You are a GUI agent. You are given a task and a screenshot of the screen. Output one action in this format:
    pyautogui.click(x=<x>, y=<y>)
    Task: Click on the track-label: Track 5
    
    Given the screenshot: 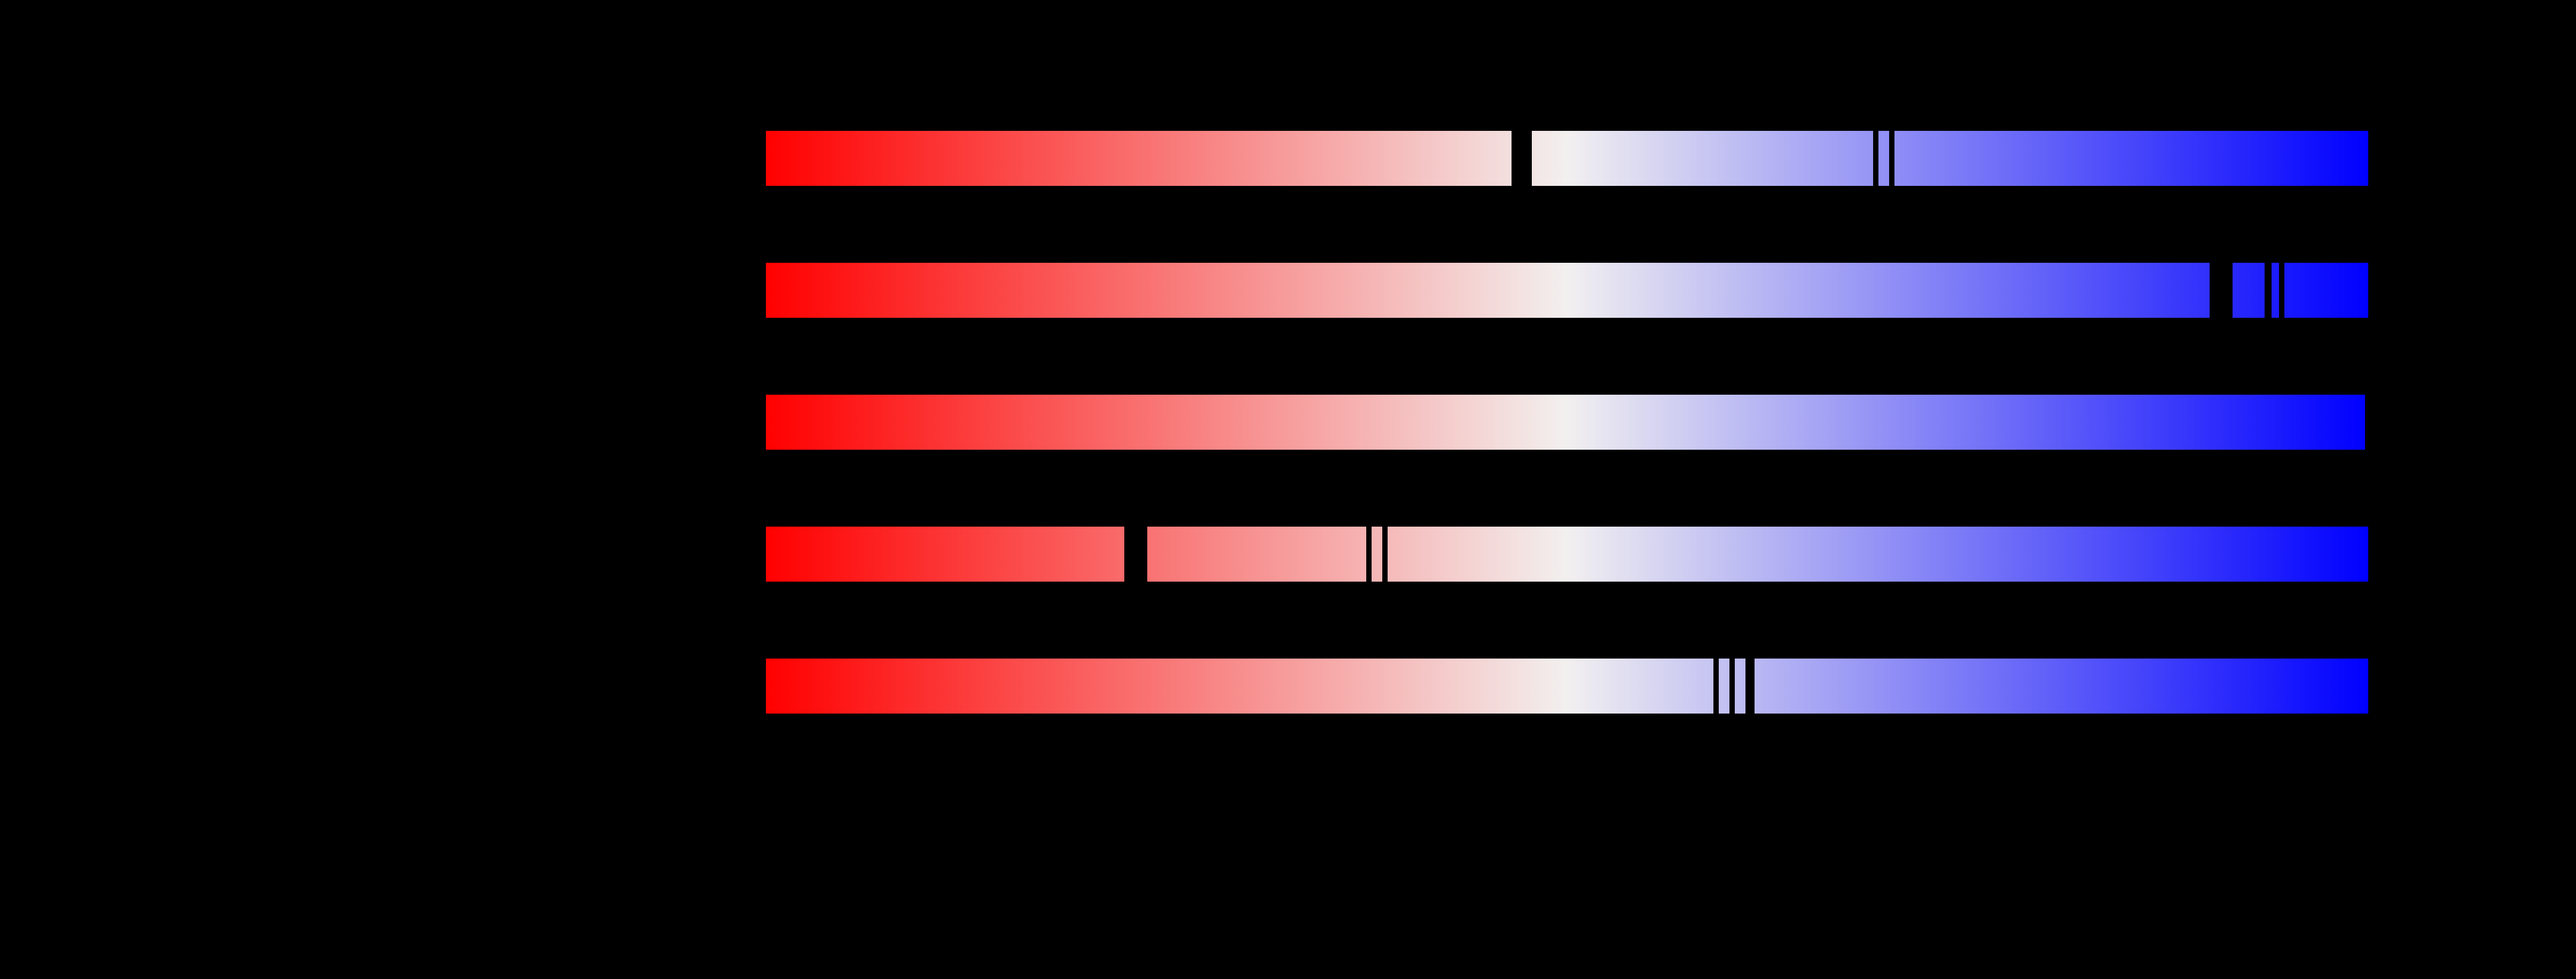 What is the action you would take?
    pyautogui.click(x=712, y=685)
    